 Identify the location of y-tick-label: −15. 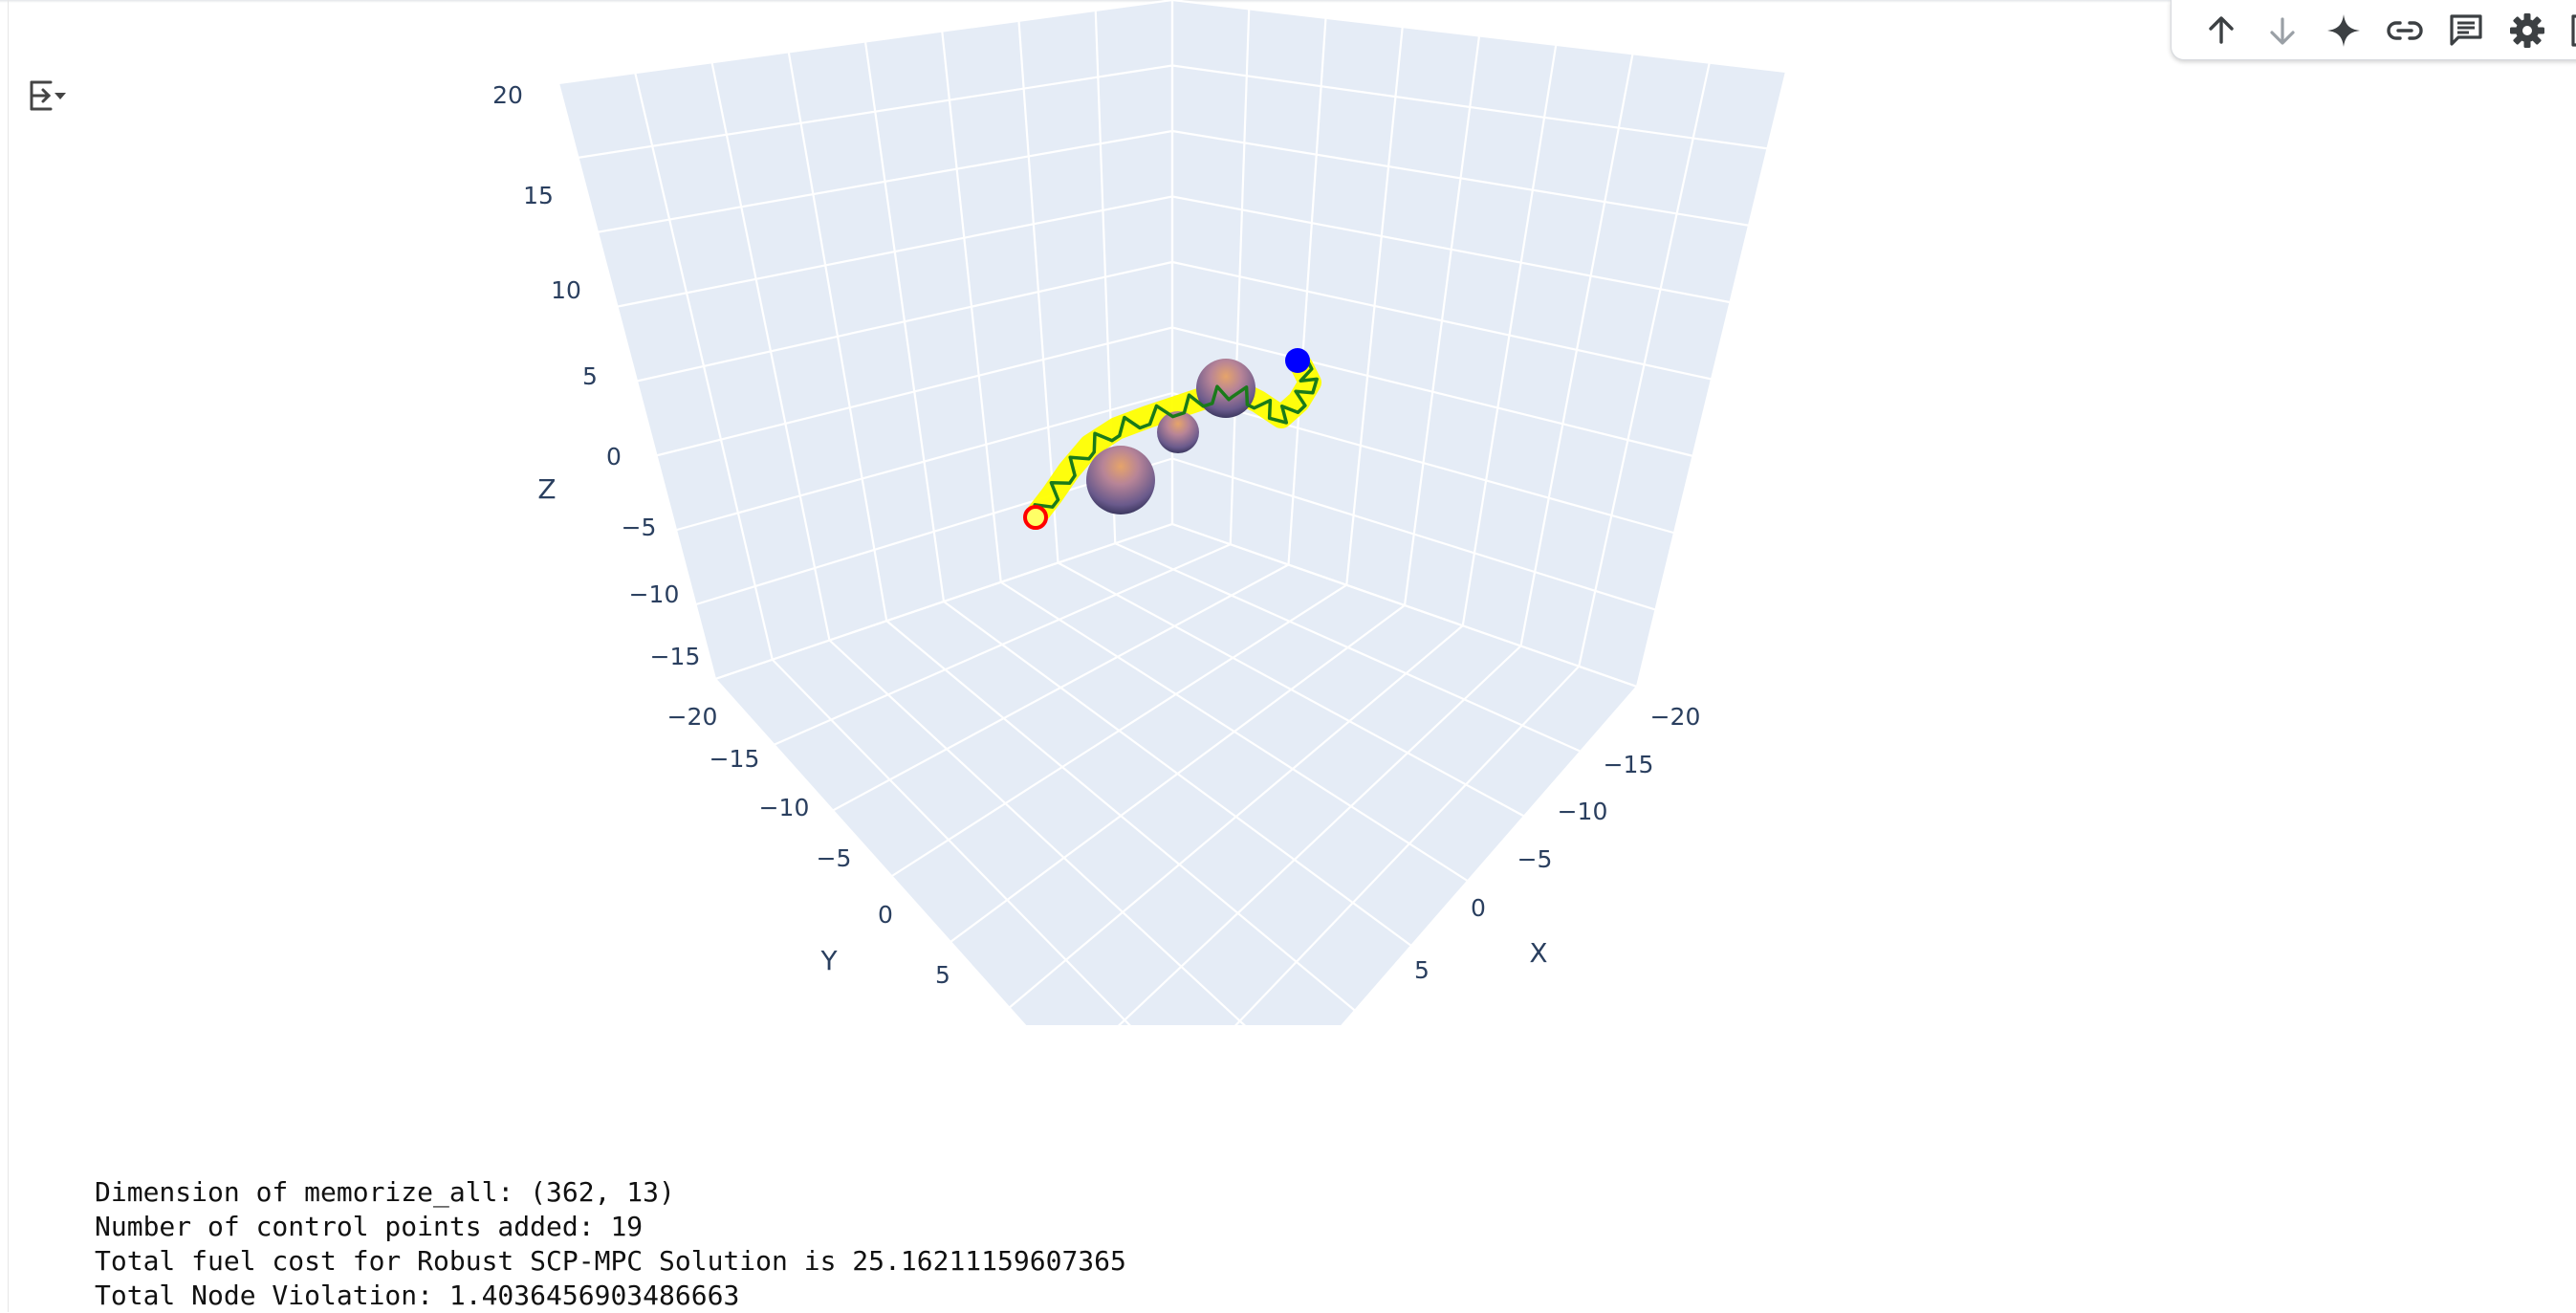
(734, 759).